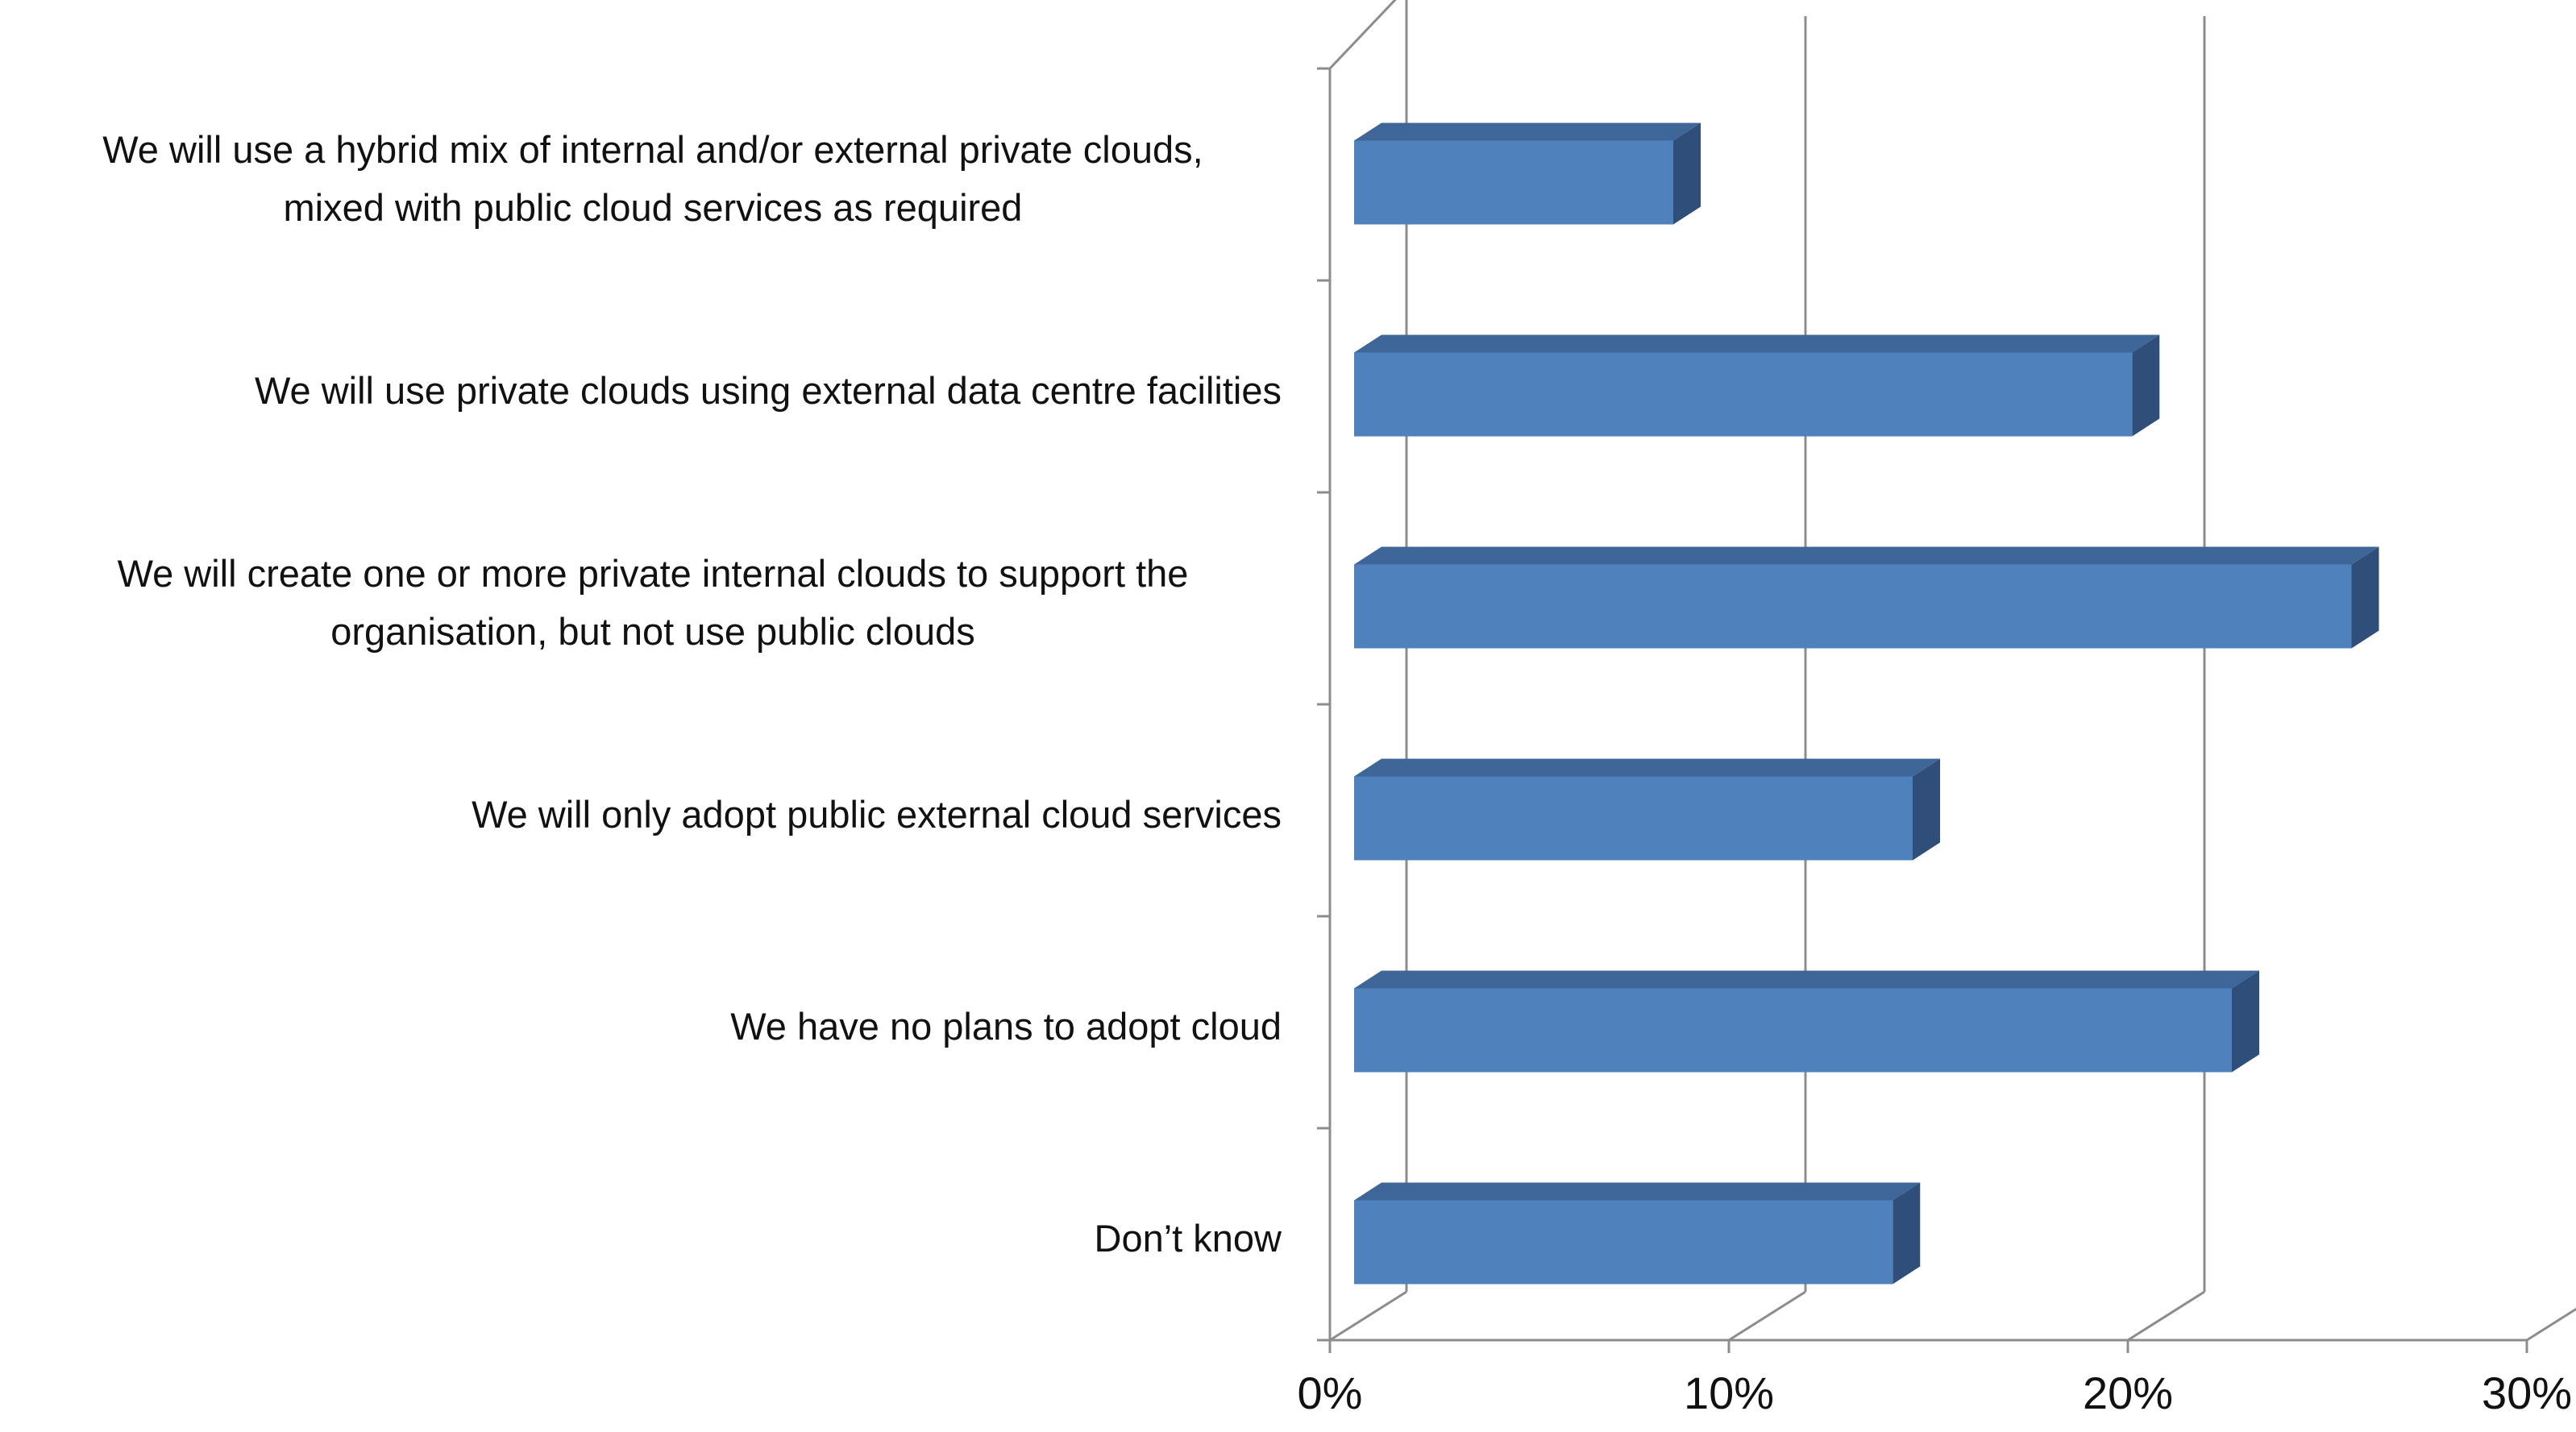  Describe the element at coordinates (2128, 1393) in the screenshot. I see `x-tick-label: 20%` at that location.